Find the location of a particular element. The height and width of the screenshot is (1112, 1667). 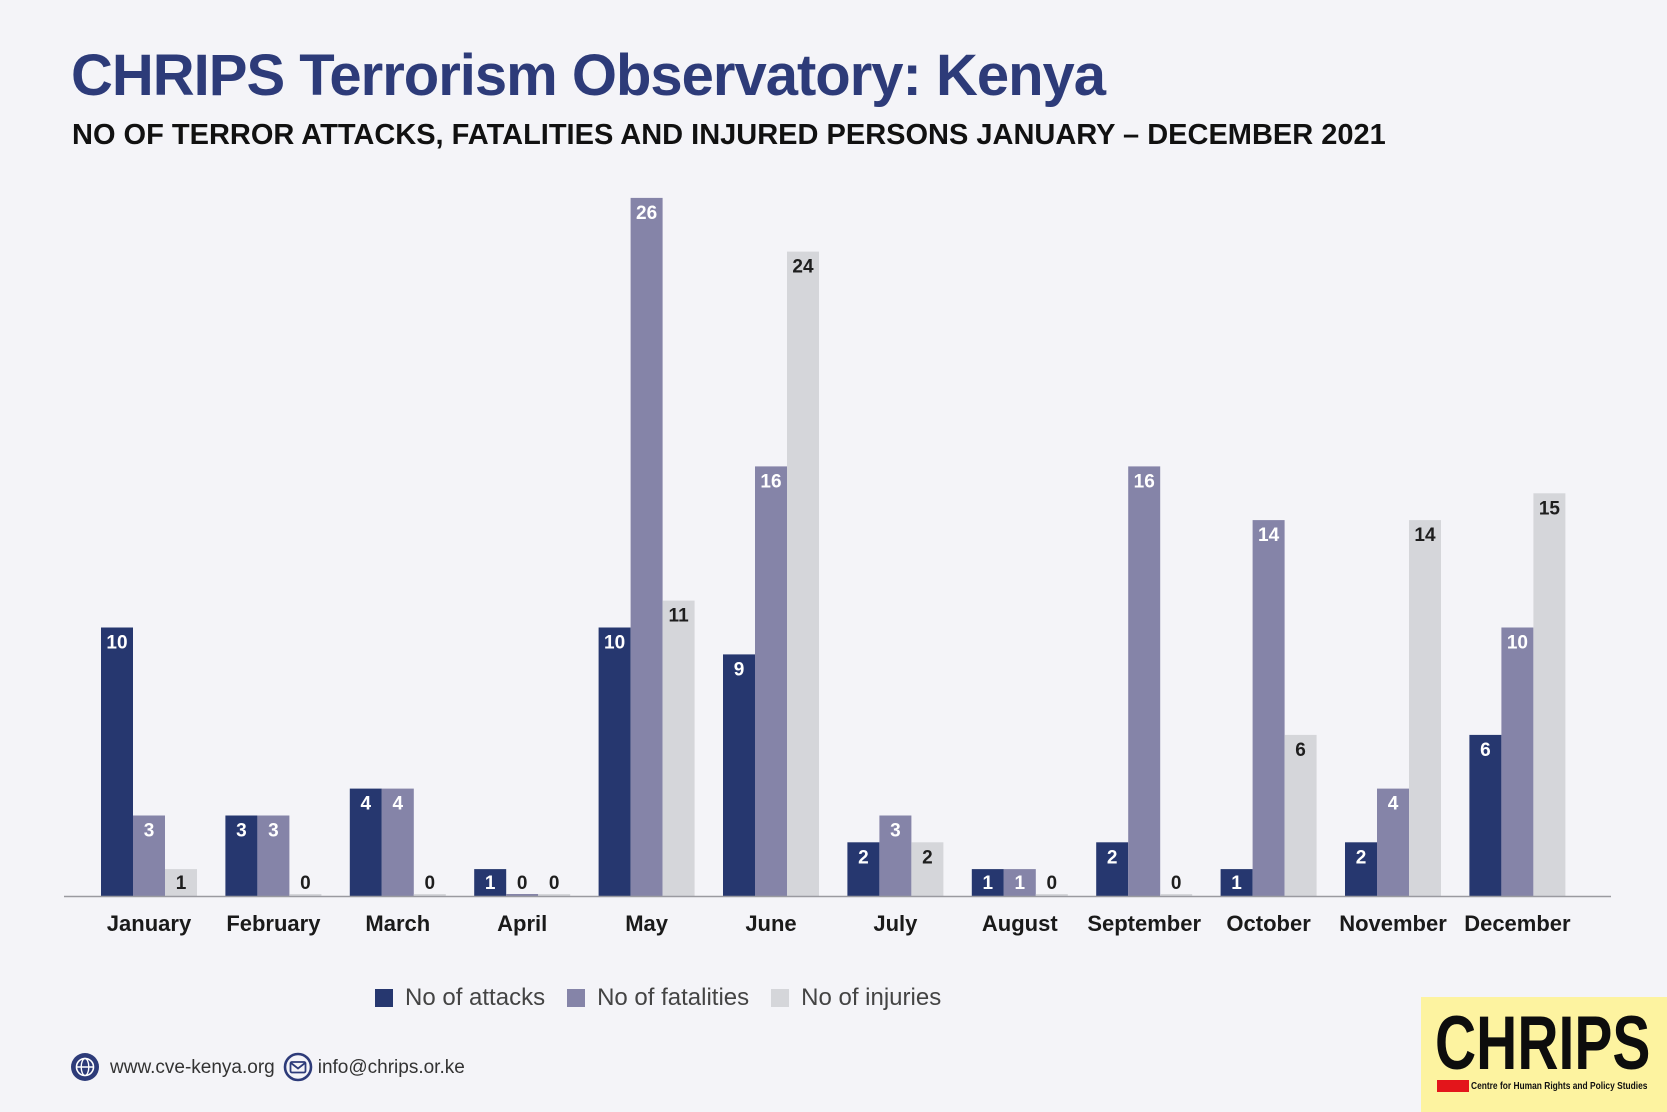

email-text: info@chrips.or.ke is located at coordinates (391, 1067).